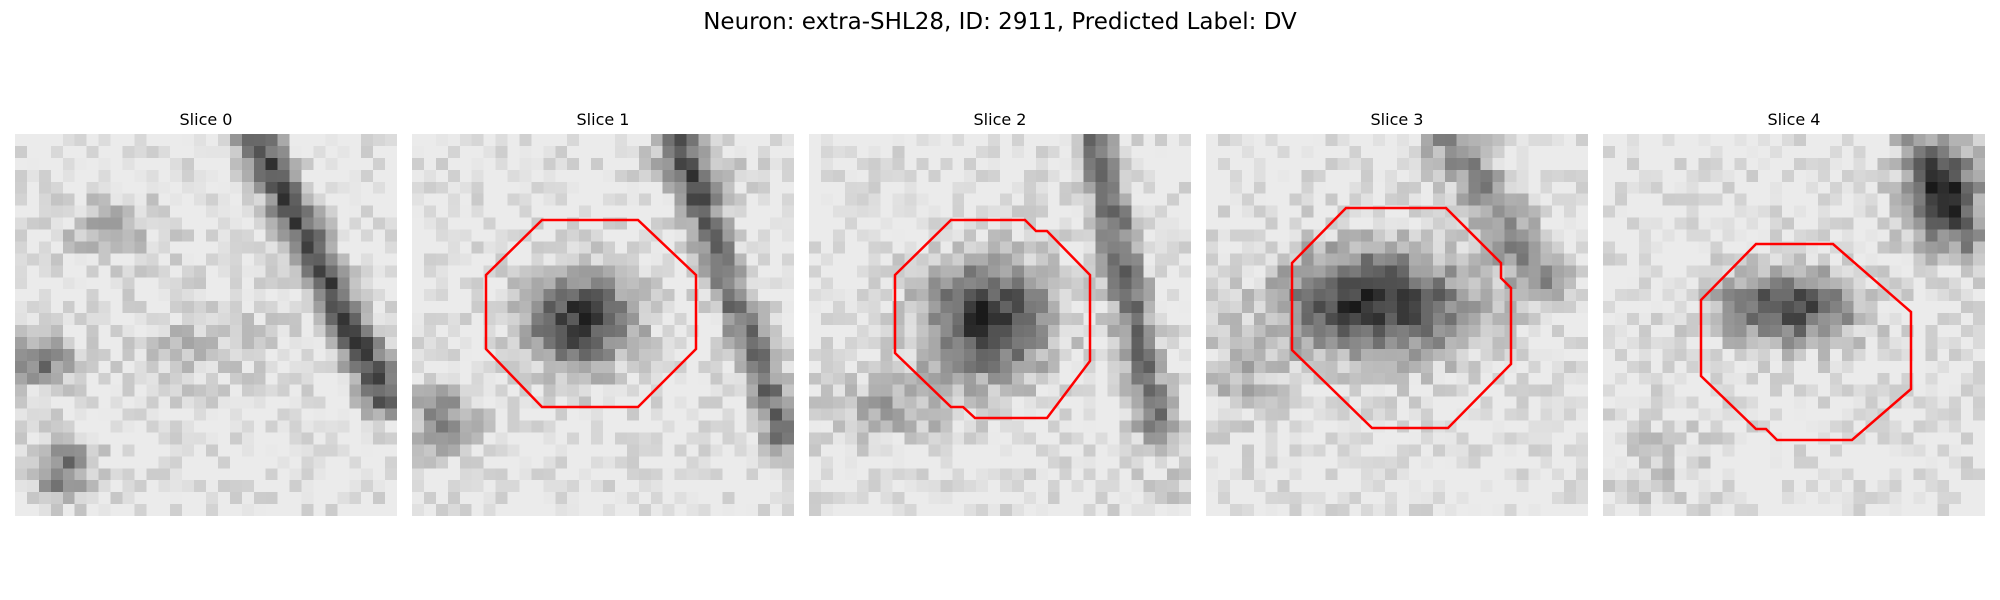  Describe the element at coordinates (603, 119) in the screenshot. I see `panel-title-slice-1: Slice 1` at that location.